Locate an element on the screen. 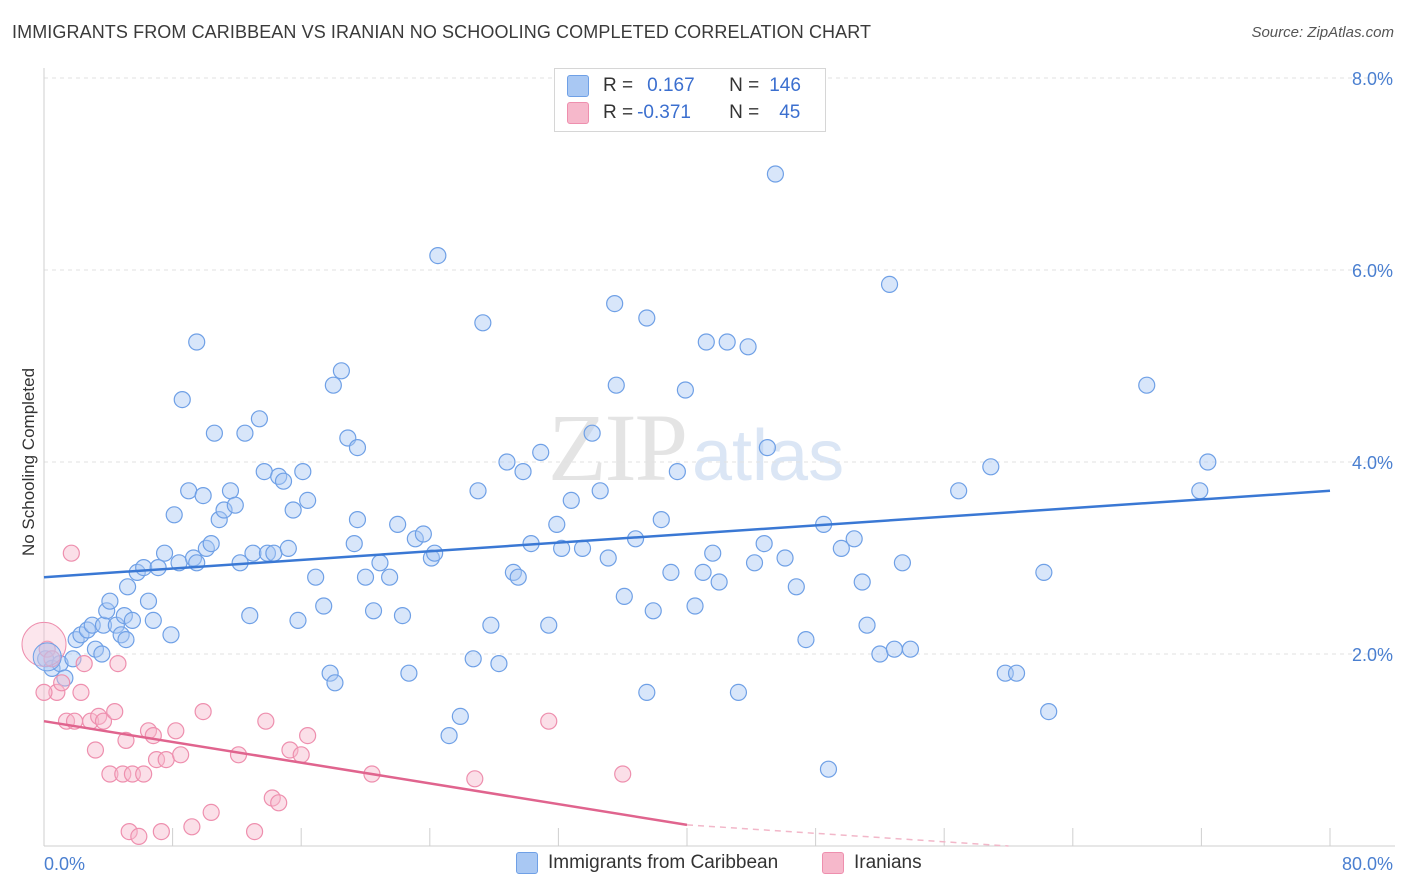  y-tick-label: 4.0% is located at coordinates (1372, 463).